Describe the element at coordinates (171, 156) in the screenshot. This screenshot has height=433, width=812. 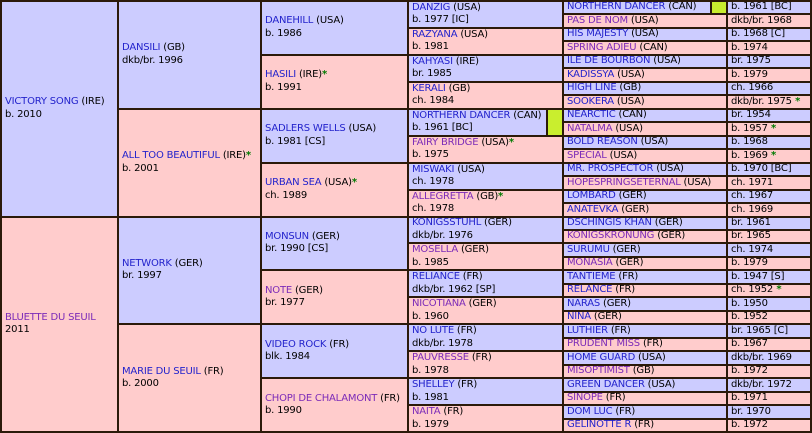
I see `horse-name-link: ALL TOO BEAUTIFUL` at that location.